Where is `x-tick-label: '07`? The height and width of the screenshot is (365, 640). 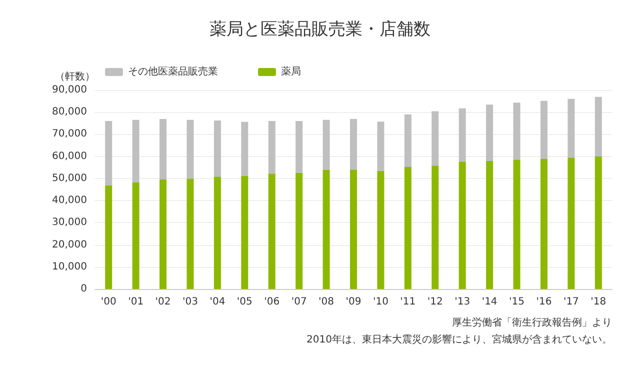 x-tick-label: '07 is located at coordinates (299, 302).